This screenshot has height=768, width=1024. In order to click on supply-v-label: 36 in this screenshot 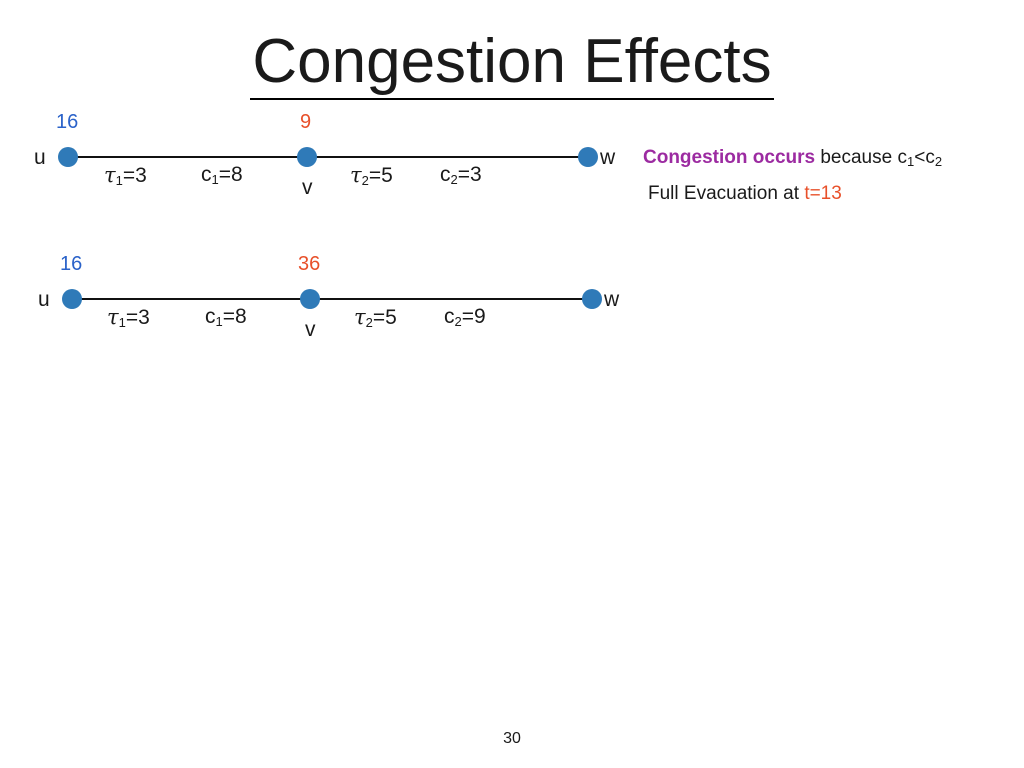, I will do `click(309, 264)`.